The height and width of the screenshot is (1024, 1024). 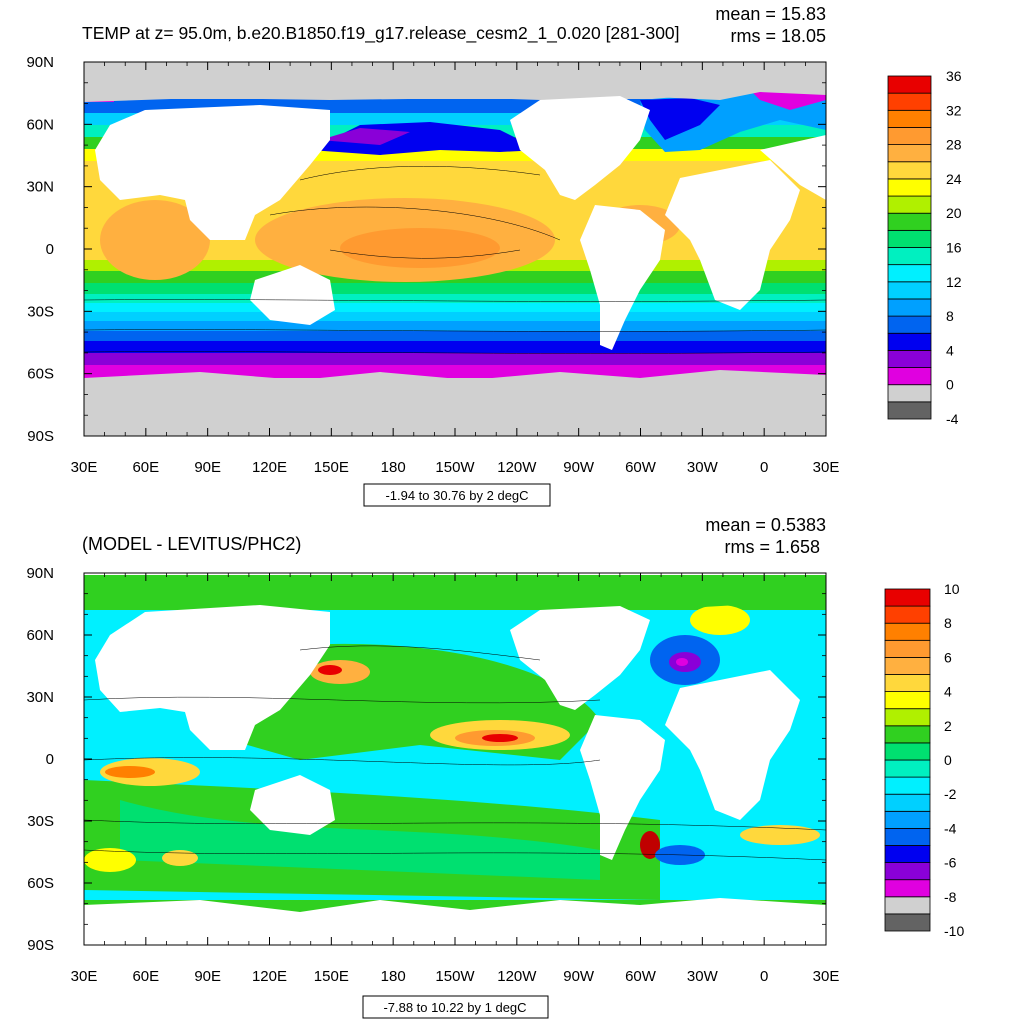 I want to click on top-colorbar-labels: 36 32 28 24 20 16 12 8 4 0 -4, so click(x=954, y=247).